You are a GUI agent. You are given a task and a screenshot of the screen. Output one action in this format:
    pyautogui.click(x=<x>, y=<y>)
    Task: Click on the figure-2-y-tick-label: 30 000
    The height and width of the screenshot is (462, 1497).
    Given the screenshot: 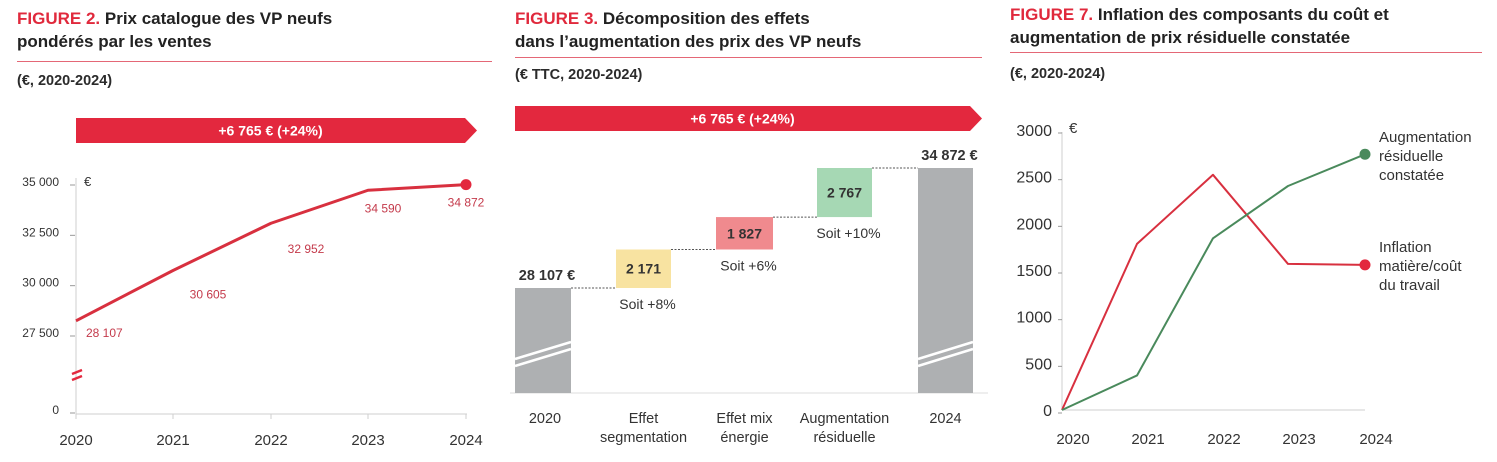 What is the action you would take?
    pyautogui.click(x=40, y=283)
    